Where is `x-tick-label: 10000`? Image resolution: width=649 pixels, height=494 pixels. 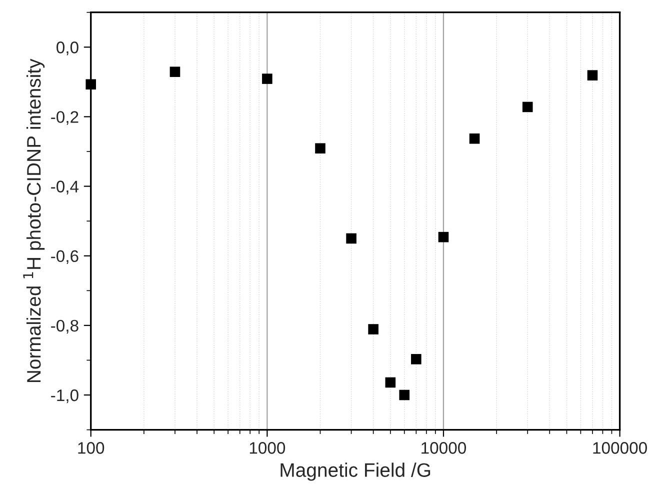 x-tick-label: 10000 is located at coordinates (444, 448).